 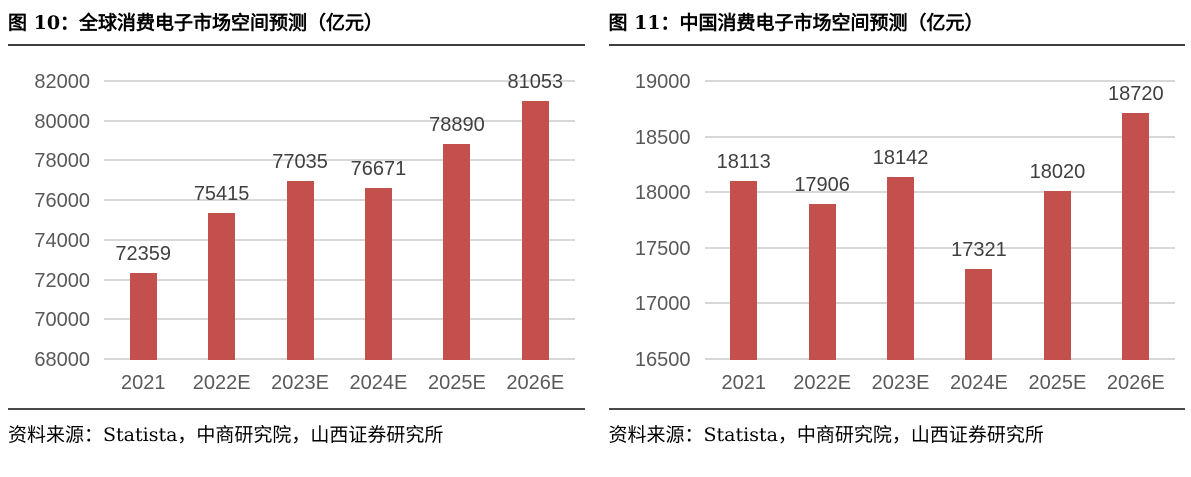 I want to click on bar-cell: 81053, so click(x=535, y=216).